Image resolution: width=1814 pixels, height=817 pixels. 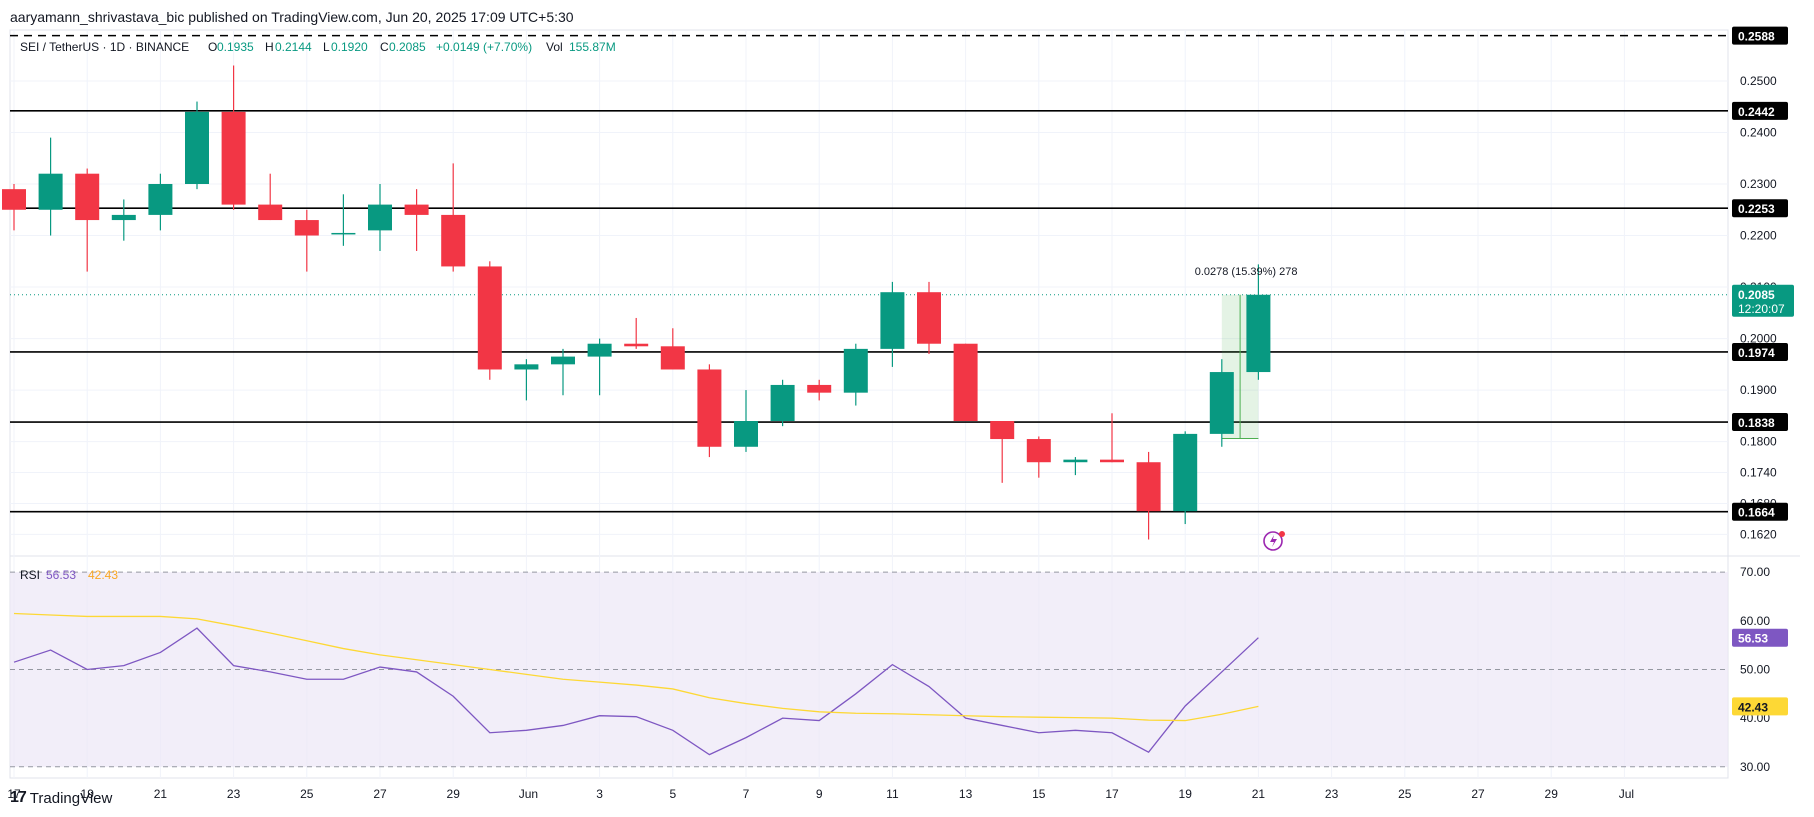 I want to click on rsi-value-tag-text: 56.53, so click(x=1753, y=639).